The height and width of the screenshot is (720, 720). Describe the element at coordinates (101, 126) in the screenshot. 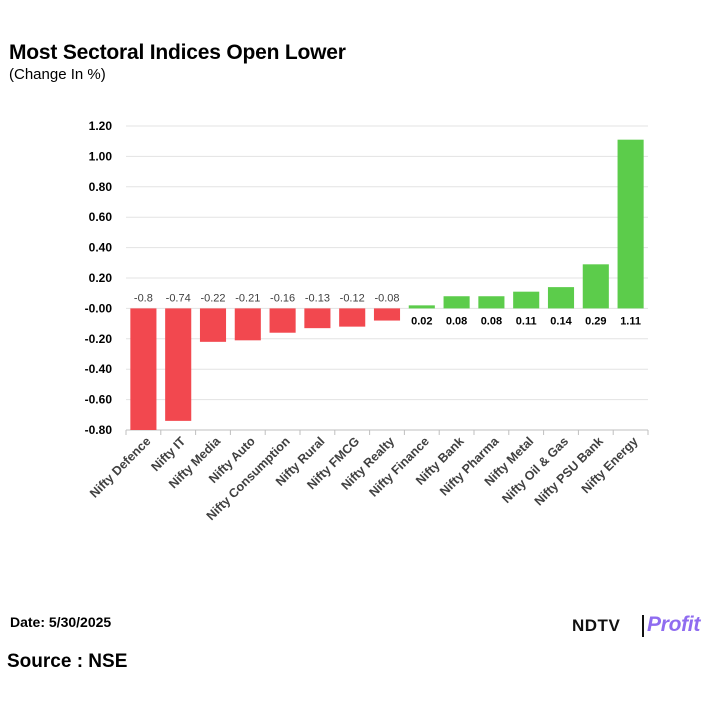

I see `y-tick-label: 1.20` at that location.